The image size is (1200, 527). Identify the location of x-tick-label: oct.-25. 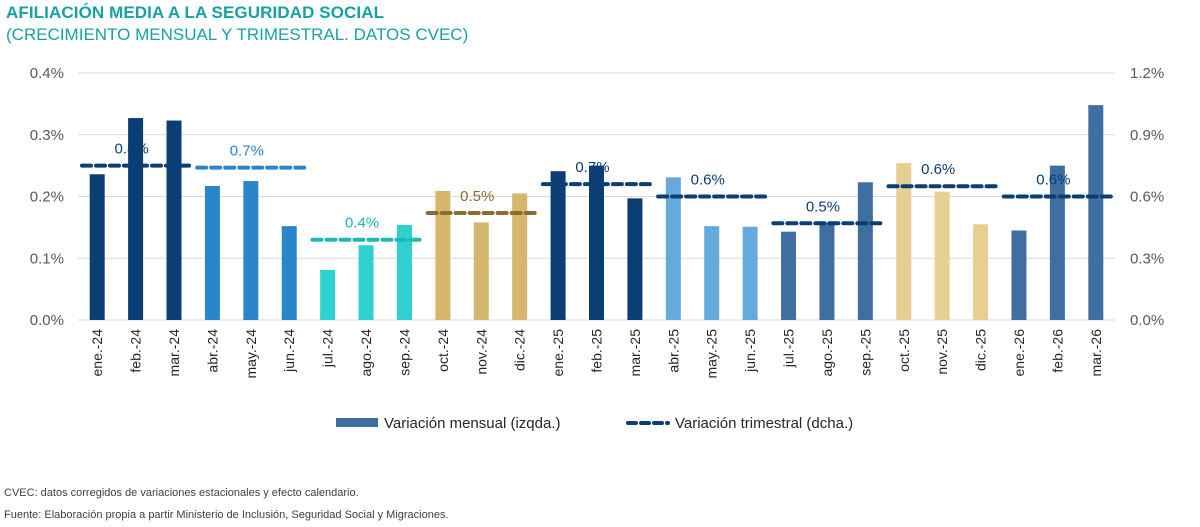
(904, 350).